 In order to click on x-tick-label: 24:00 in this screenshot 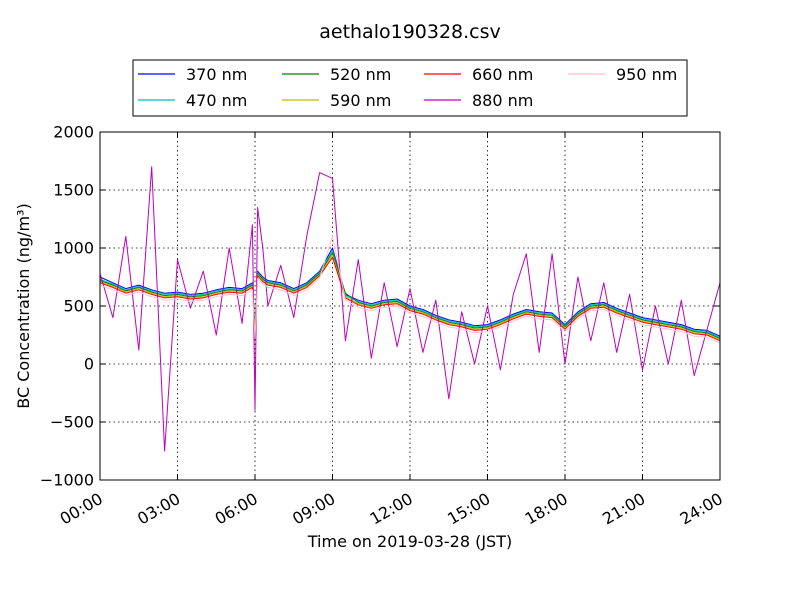, I will do `click(701, 509)`.